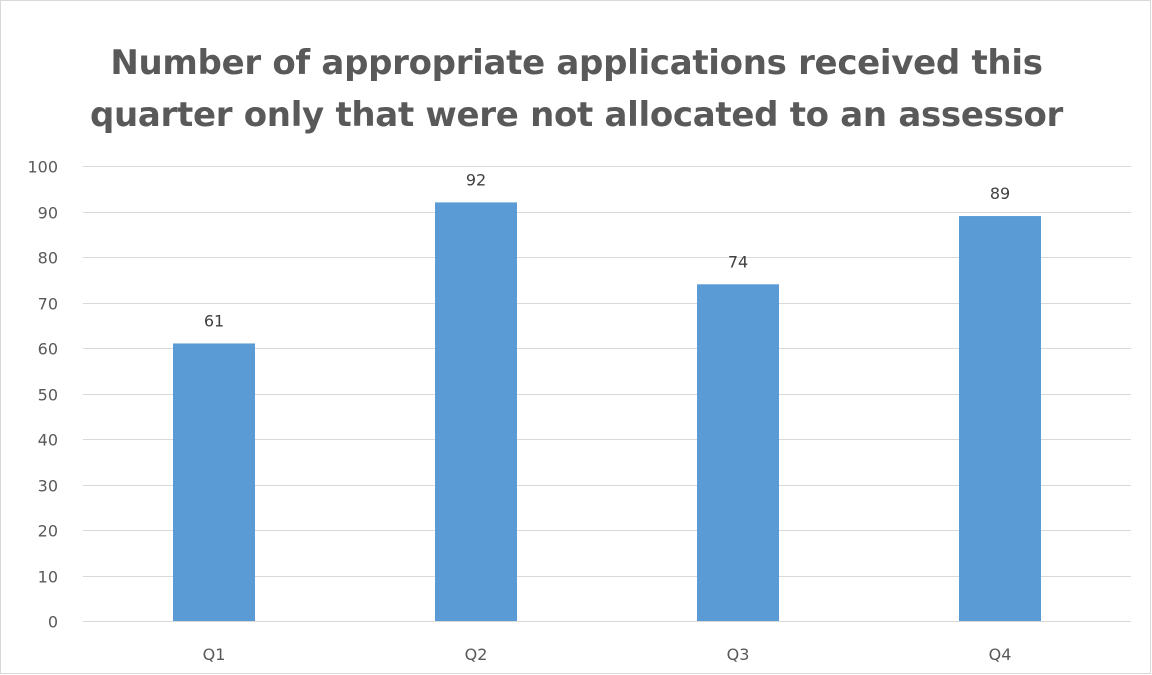  I want to click on bar-q4, so click(1000, 419).